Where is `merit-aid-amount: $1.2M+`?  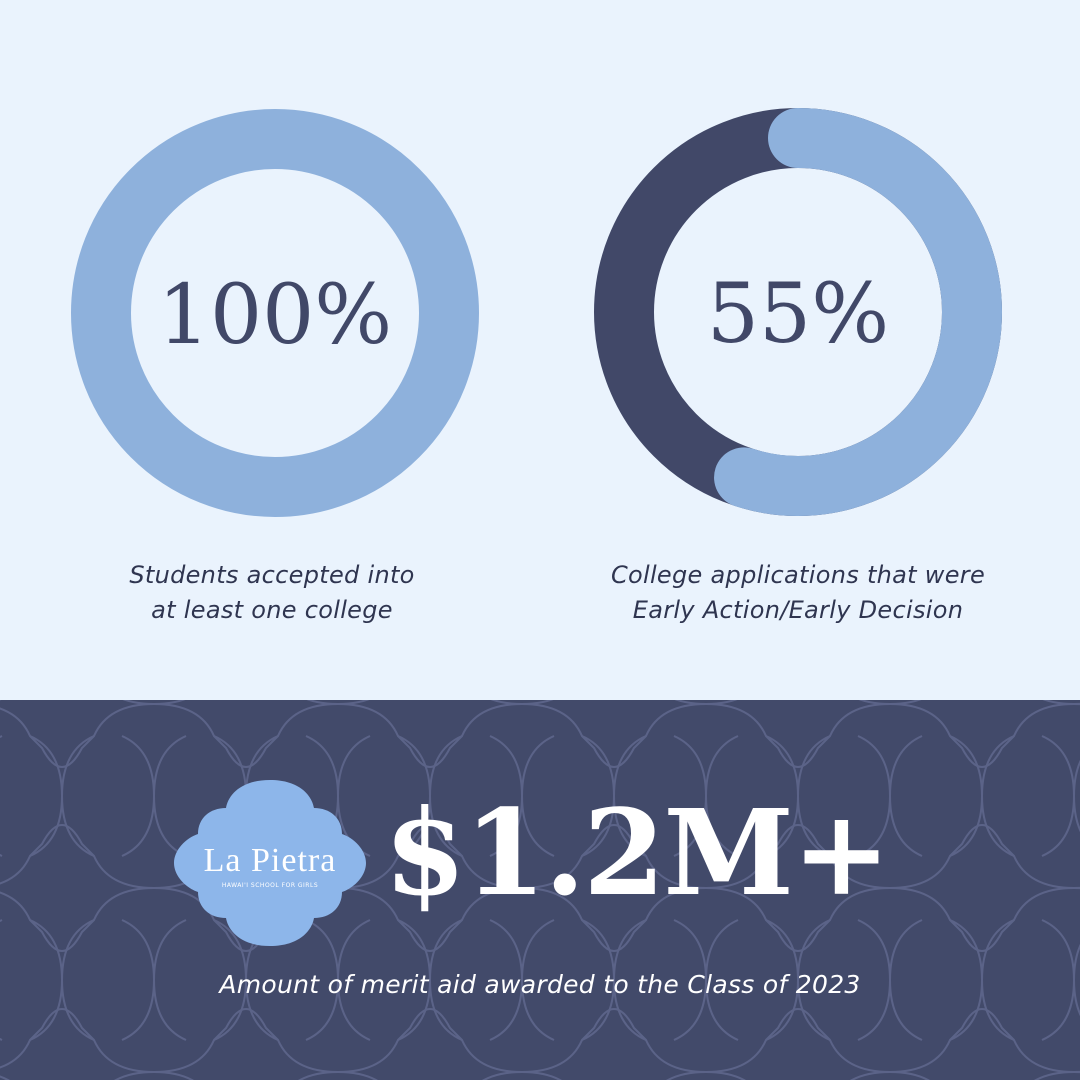
merit-aid-amount: $1.2M+ is located at coordinates (637, 852).